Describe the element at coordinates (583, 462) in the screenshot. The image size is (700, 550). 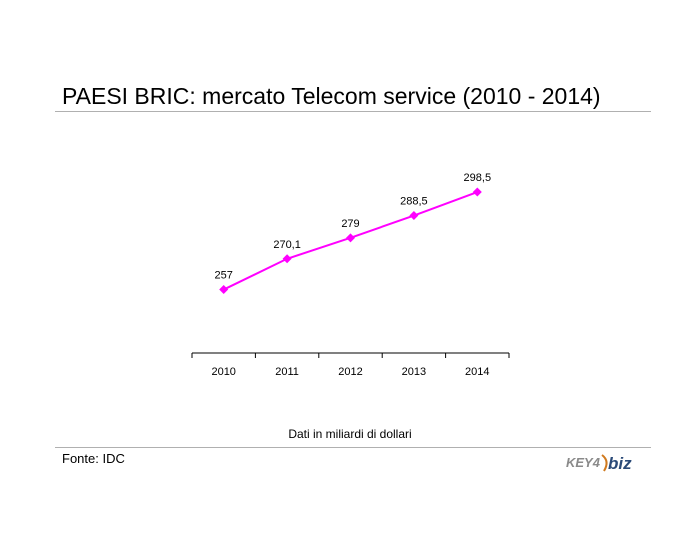
I see `svg-text: KEY4` at that location.